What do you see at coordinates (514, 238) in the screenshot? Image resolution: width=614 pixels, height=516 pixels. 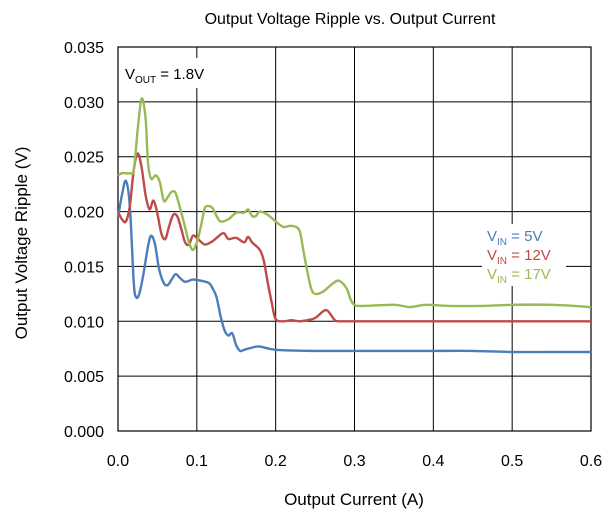 I see `legend-entry-0: VIN = 5V` at bounding box center [514, 238].